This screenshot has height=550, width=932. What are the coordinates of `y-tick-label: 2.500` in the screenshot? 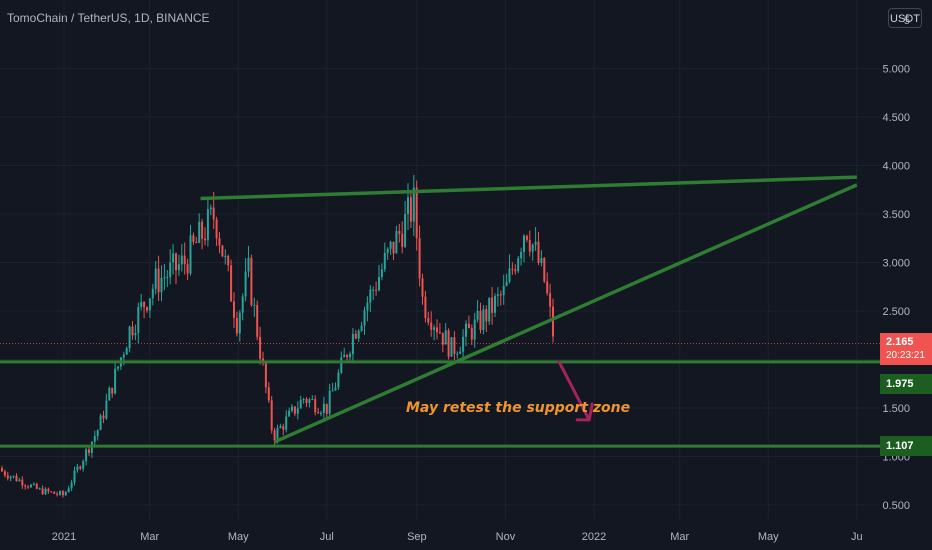 It's located at (896, 312).